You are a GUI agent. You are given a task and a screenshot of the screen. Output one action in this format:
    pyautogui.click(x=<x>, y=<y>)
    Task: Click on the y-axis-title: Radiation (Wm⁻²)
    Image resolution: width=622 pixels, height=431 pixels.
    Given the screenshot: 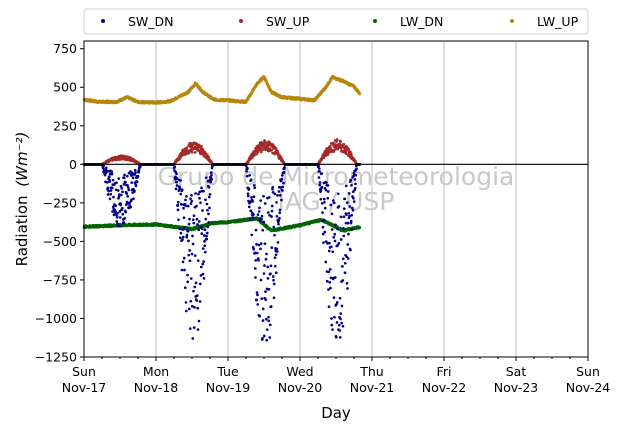 What is the action you would take?
    pyautogui.click(x=22, y=199)
    